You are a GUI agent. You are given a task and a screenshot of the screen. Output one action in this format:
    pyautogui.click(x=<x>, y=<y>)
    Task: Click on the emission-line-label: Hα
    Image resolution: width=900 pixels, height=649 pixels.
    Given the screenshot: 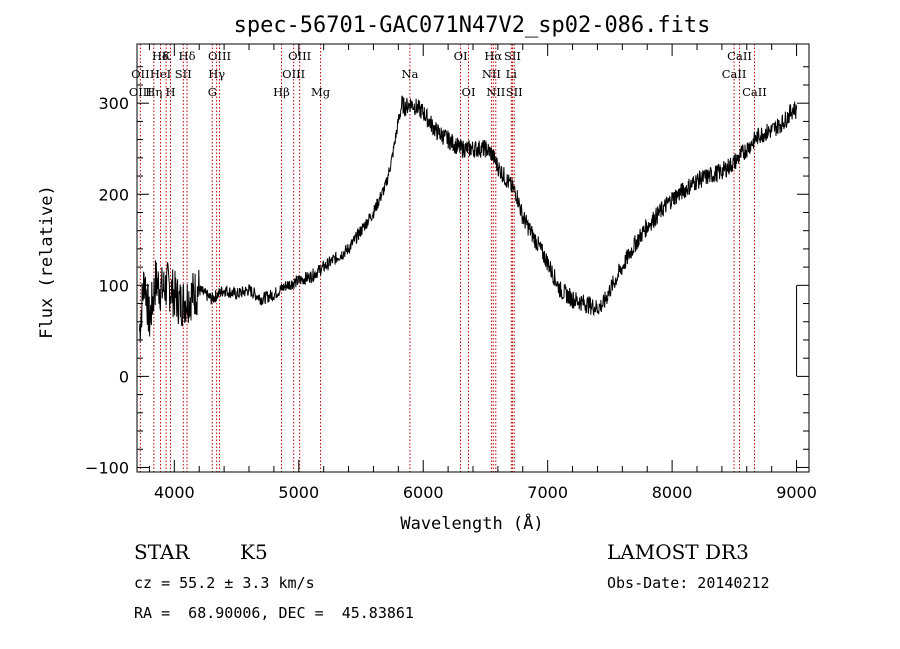 What is the action you would take?
    pyautogui.click(x=493, y=56)
    